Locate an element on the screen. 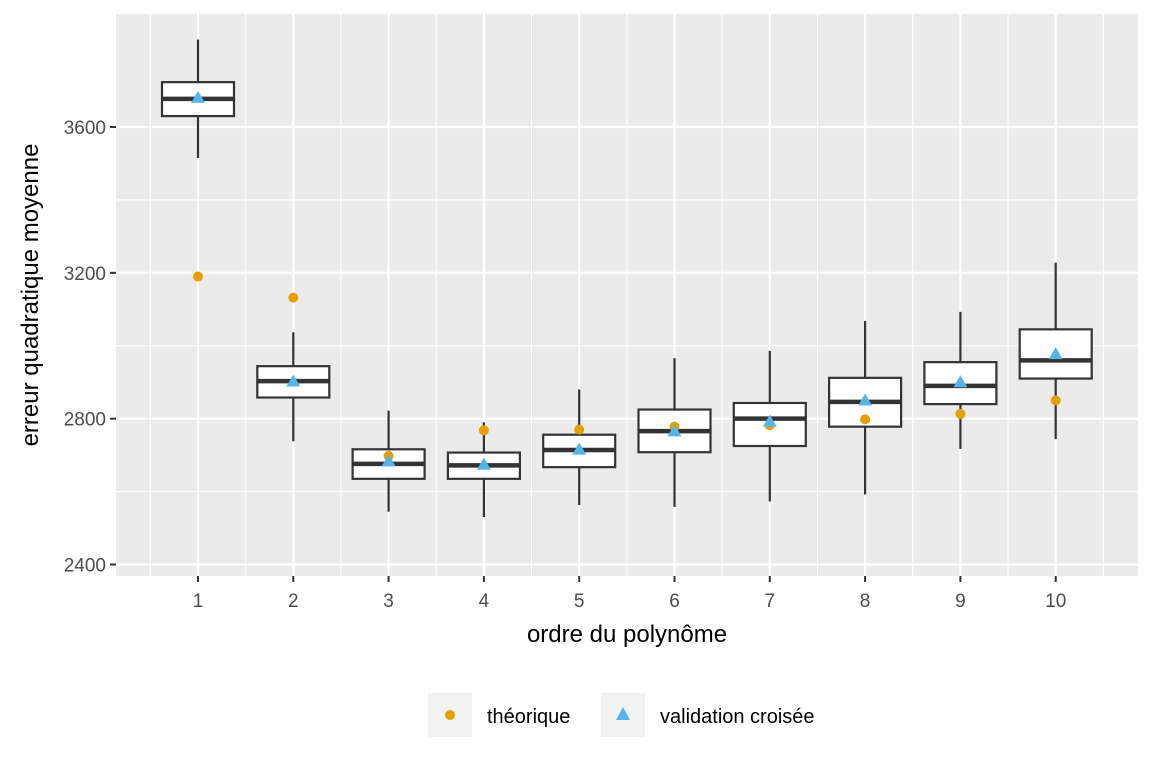 This screenshot has width=1152, height=768. x-tick-label: 10 is located at coordinates (1055, 601).